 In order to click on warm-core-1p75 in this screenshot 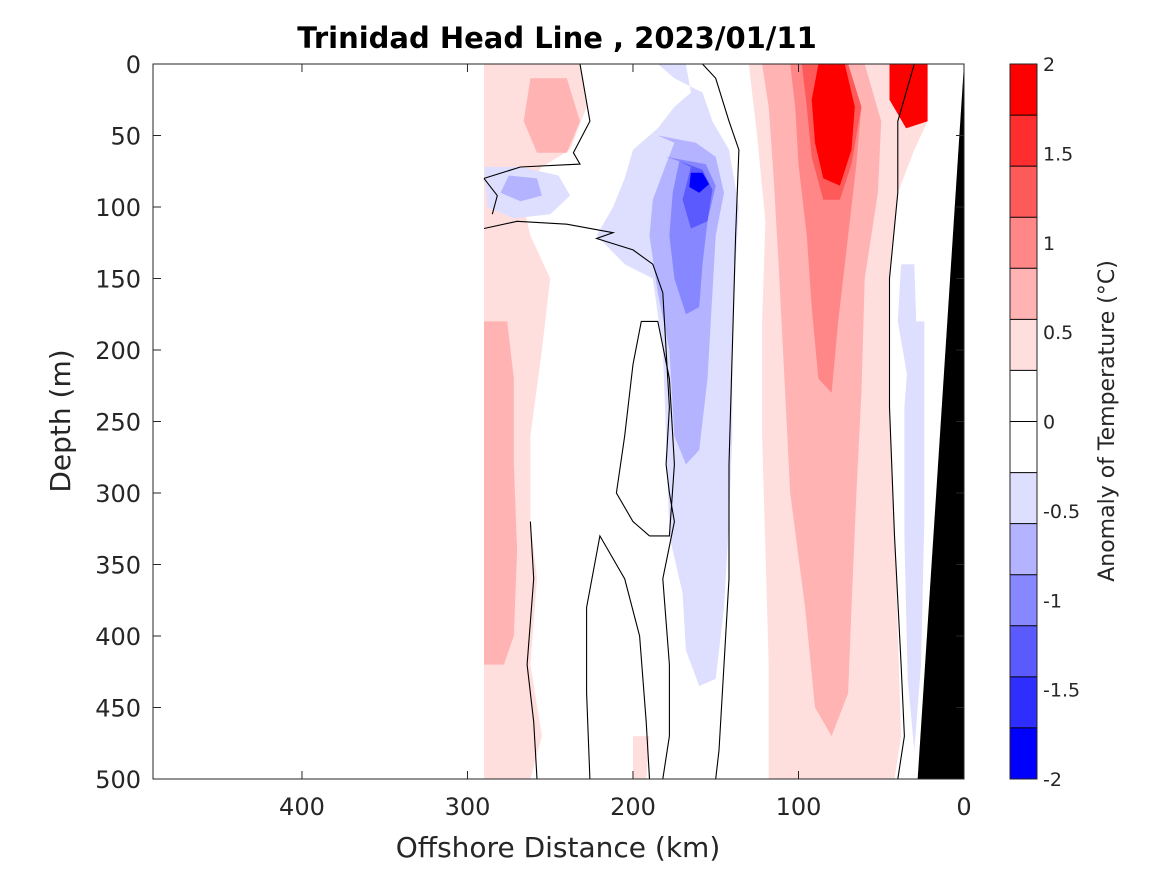, I will do `click(833, 125)`.